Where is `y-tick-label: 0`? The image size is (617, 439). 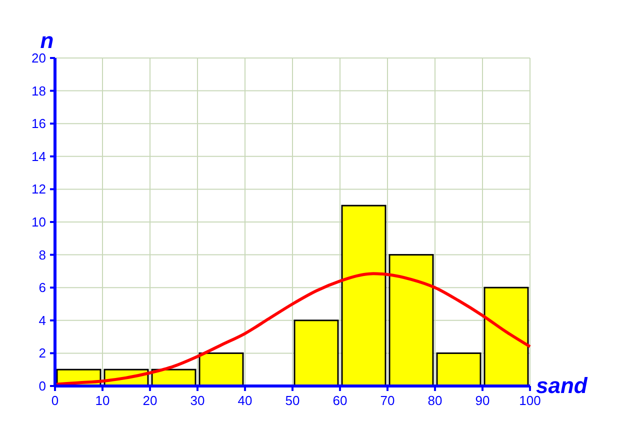
y-tick-label: 0 is located at coordinates (42, 386).